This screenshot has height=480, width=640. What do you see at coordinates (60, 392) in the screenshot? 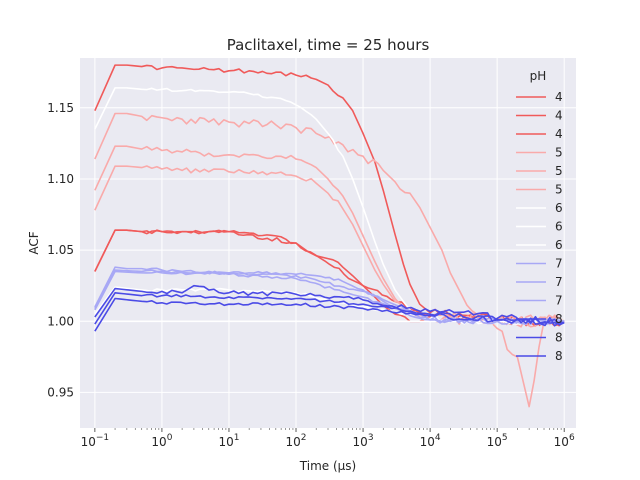
I see `y-tick-label: 0.95` at bounding box center [60, 392].